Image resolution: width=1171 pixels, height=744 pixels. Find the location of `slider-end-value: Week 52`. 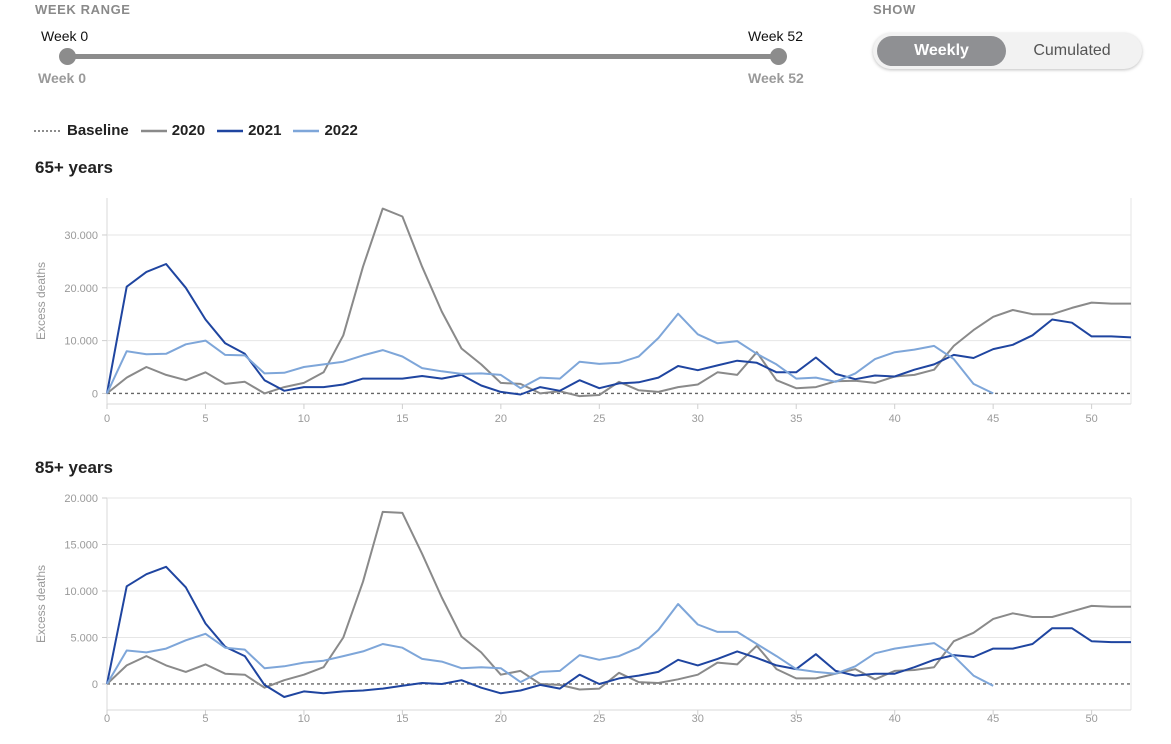

slider-end-value: Week 52 is located at coordinates (775, 36).